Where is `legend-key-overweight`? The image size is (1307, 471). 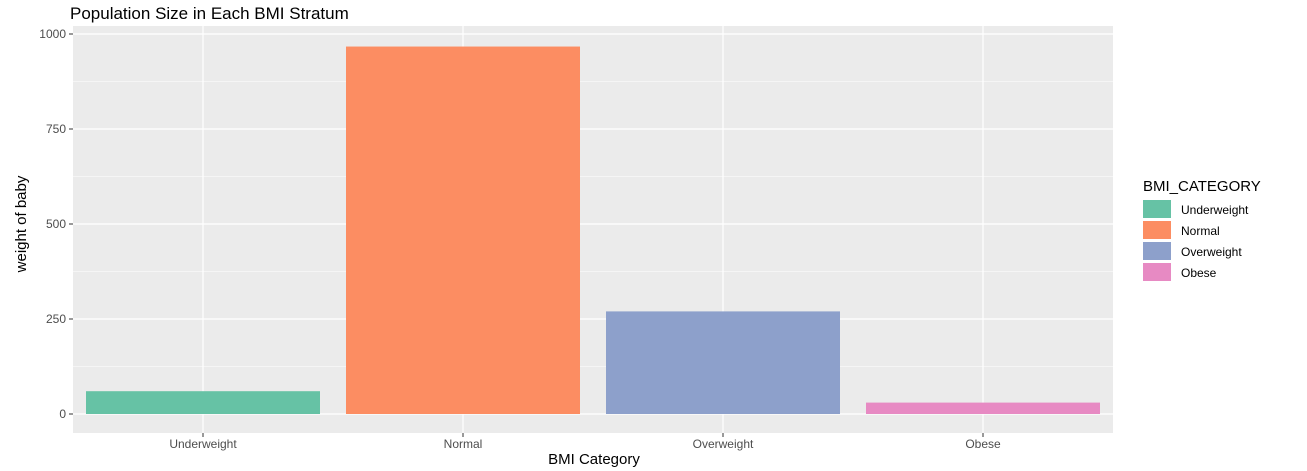
legend-key-overweight is located at coordinates (1157, 251).